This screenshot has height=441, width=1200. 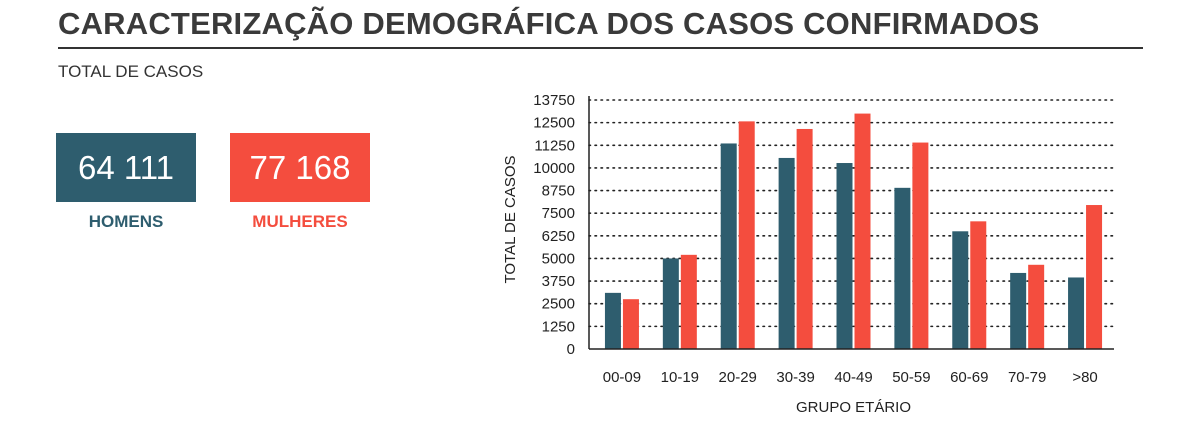 What do you see at coordinates (554, 123) in the screenshot?
I see `y-tick-label: 12500` at bounding box center [554, 123].